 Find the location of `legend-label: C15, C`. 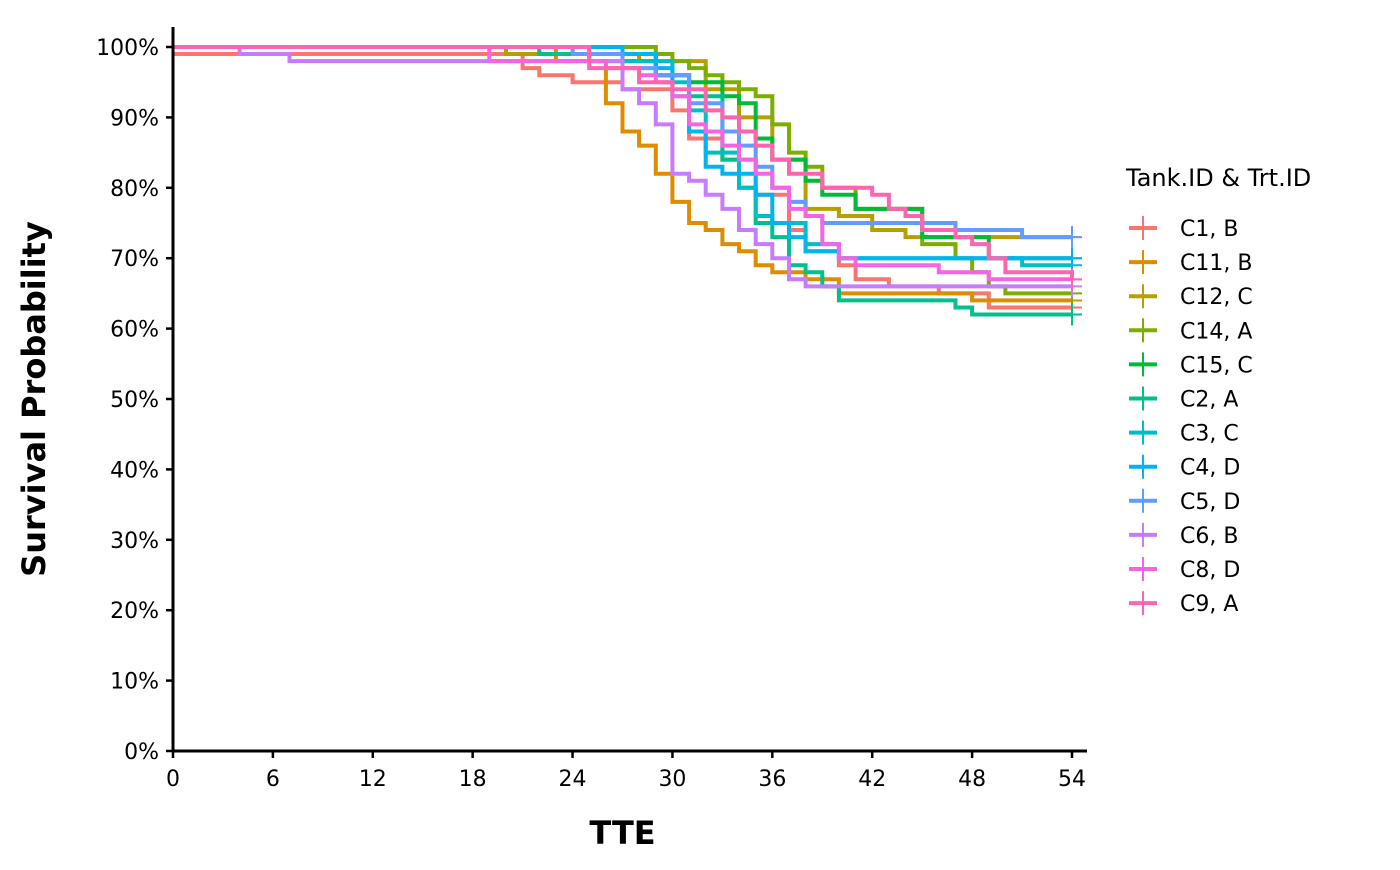

legend-label: C15, C is located at coordinates (1216, 365).